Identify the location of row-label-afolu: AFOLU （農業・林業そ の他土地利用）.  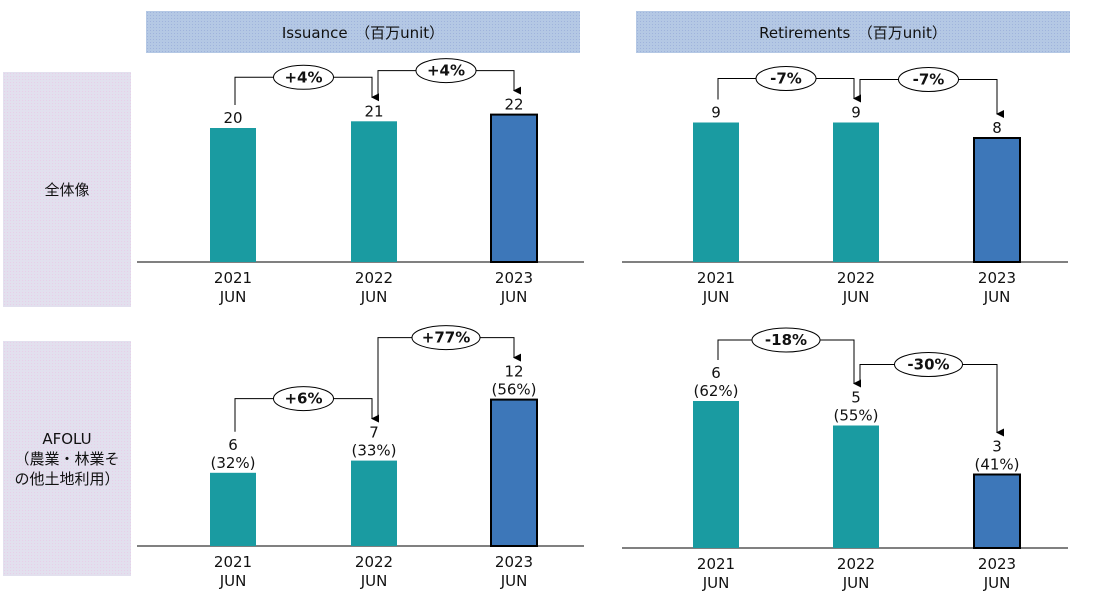
(67, 458).